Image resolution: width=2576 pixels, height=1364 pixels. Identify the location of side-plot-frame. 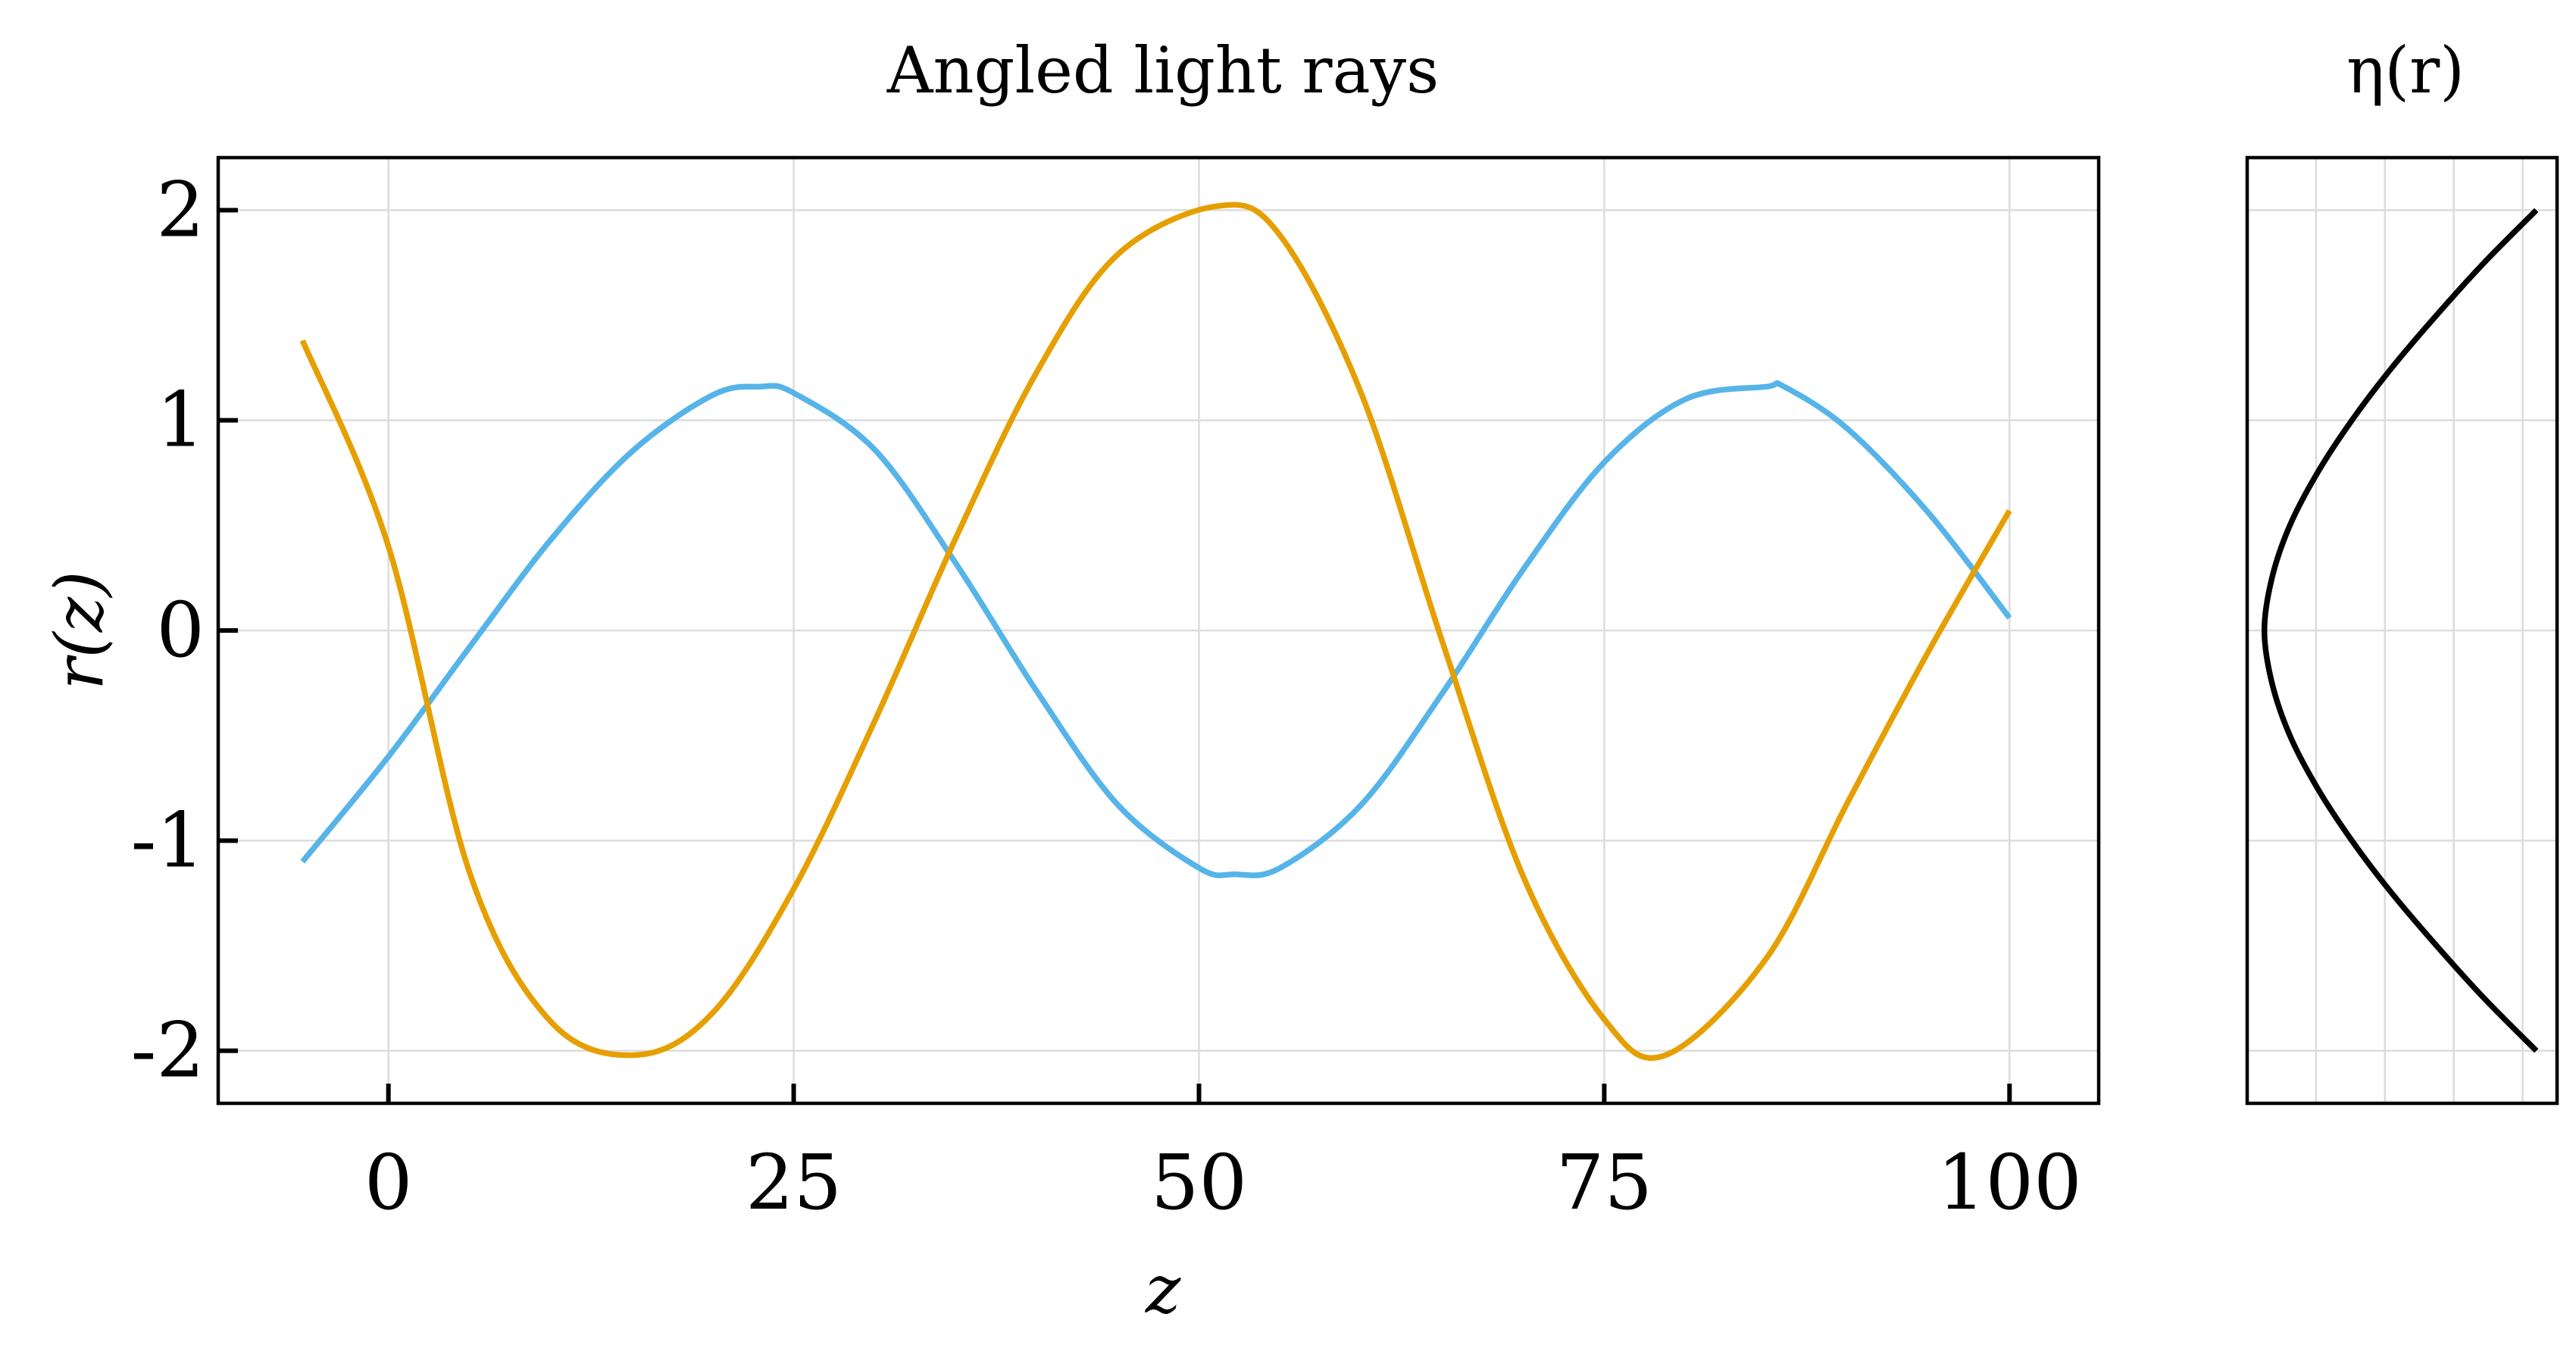
(2402, 630).